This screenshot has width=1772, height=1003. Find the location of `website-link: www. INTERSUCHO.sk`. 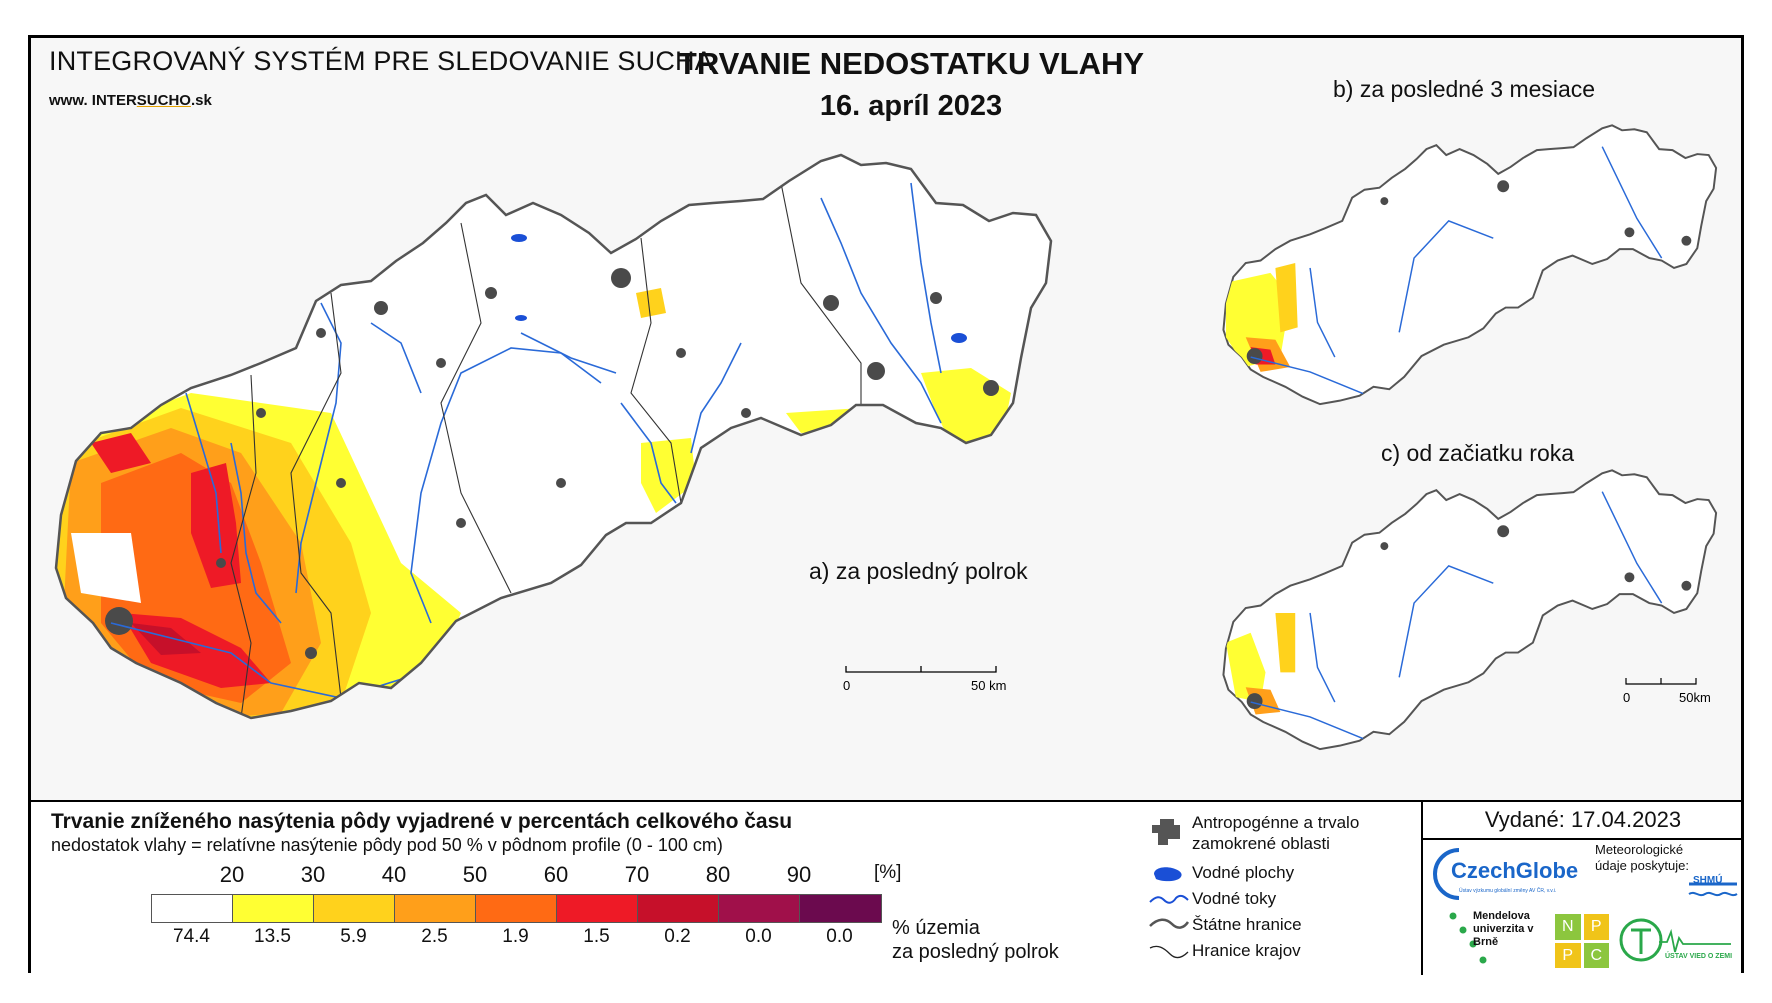

website-link: www. INTERSUCHO.sk is located at coordinates (130, 100).